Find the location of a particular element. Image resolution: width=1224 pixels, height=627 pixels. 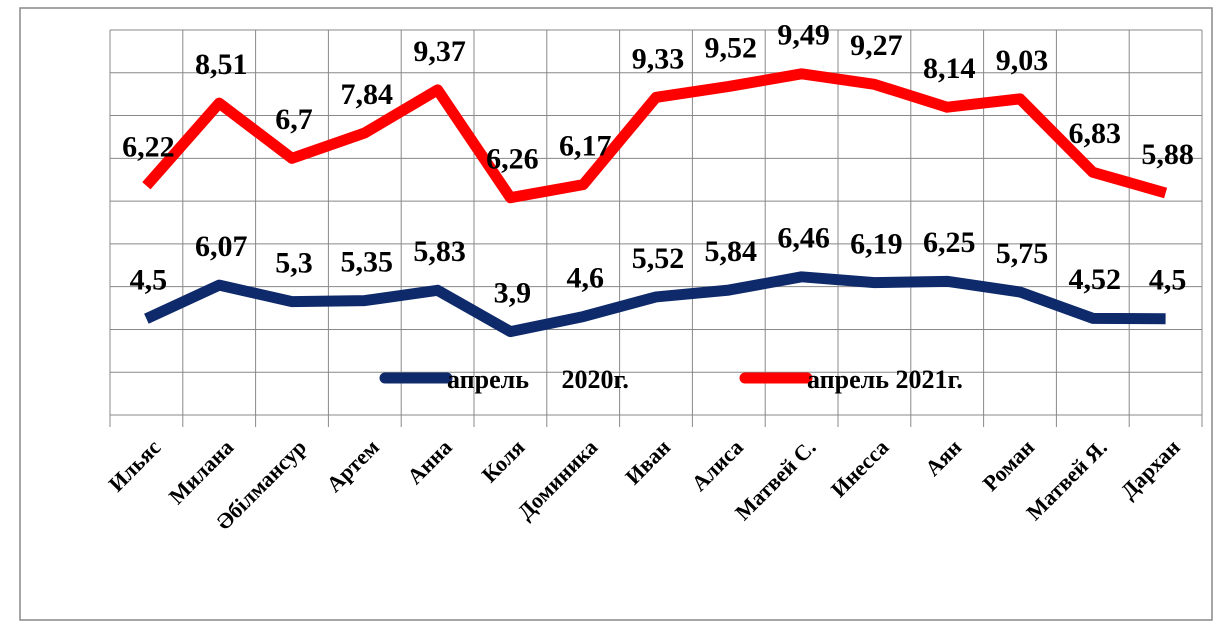

series-line is located at coordinates (655, 304).